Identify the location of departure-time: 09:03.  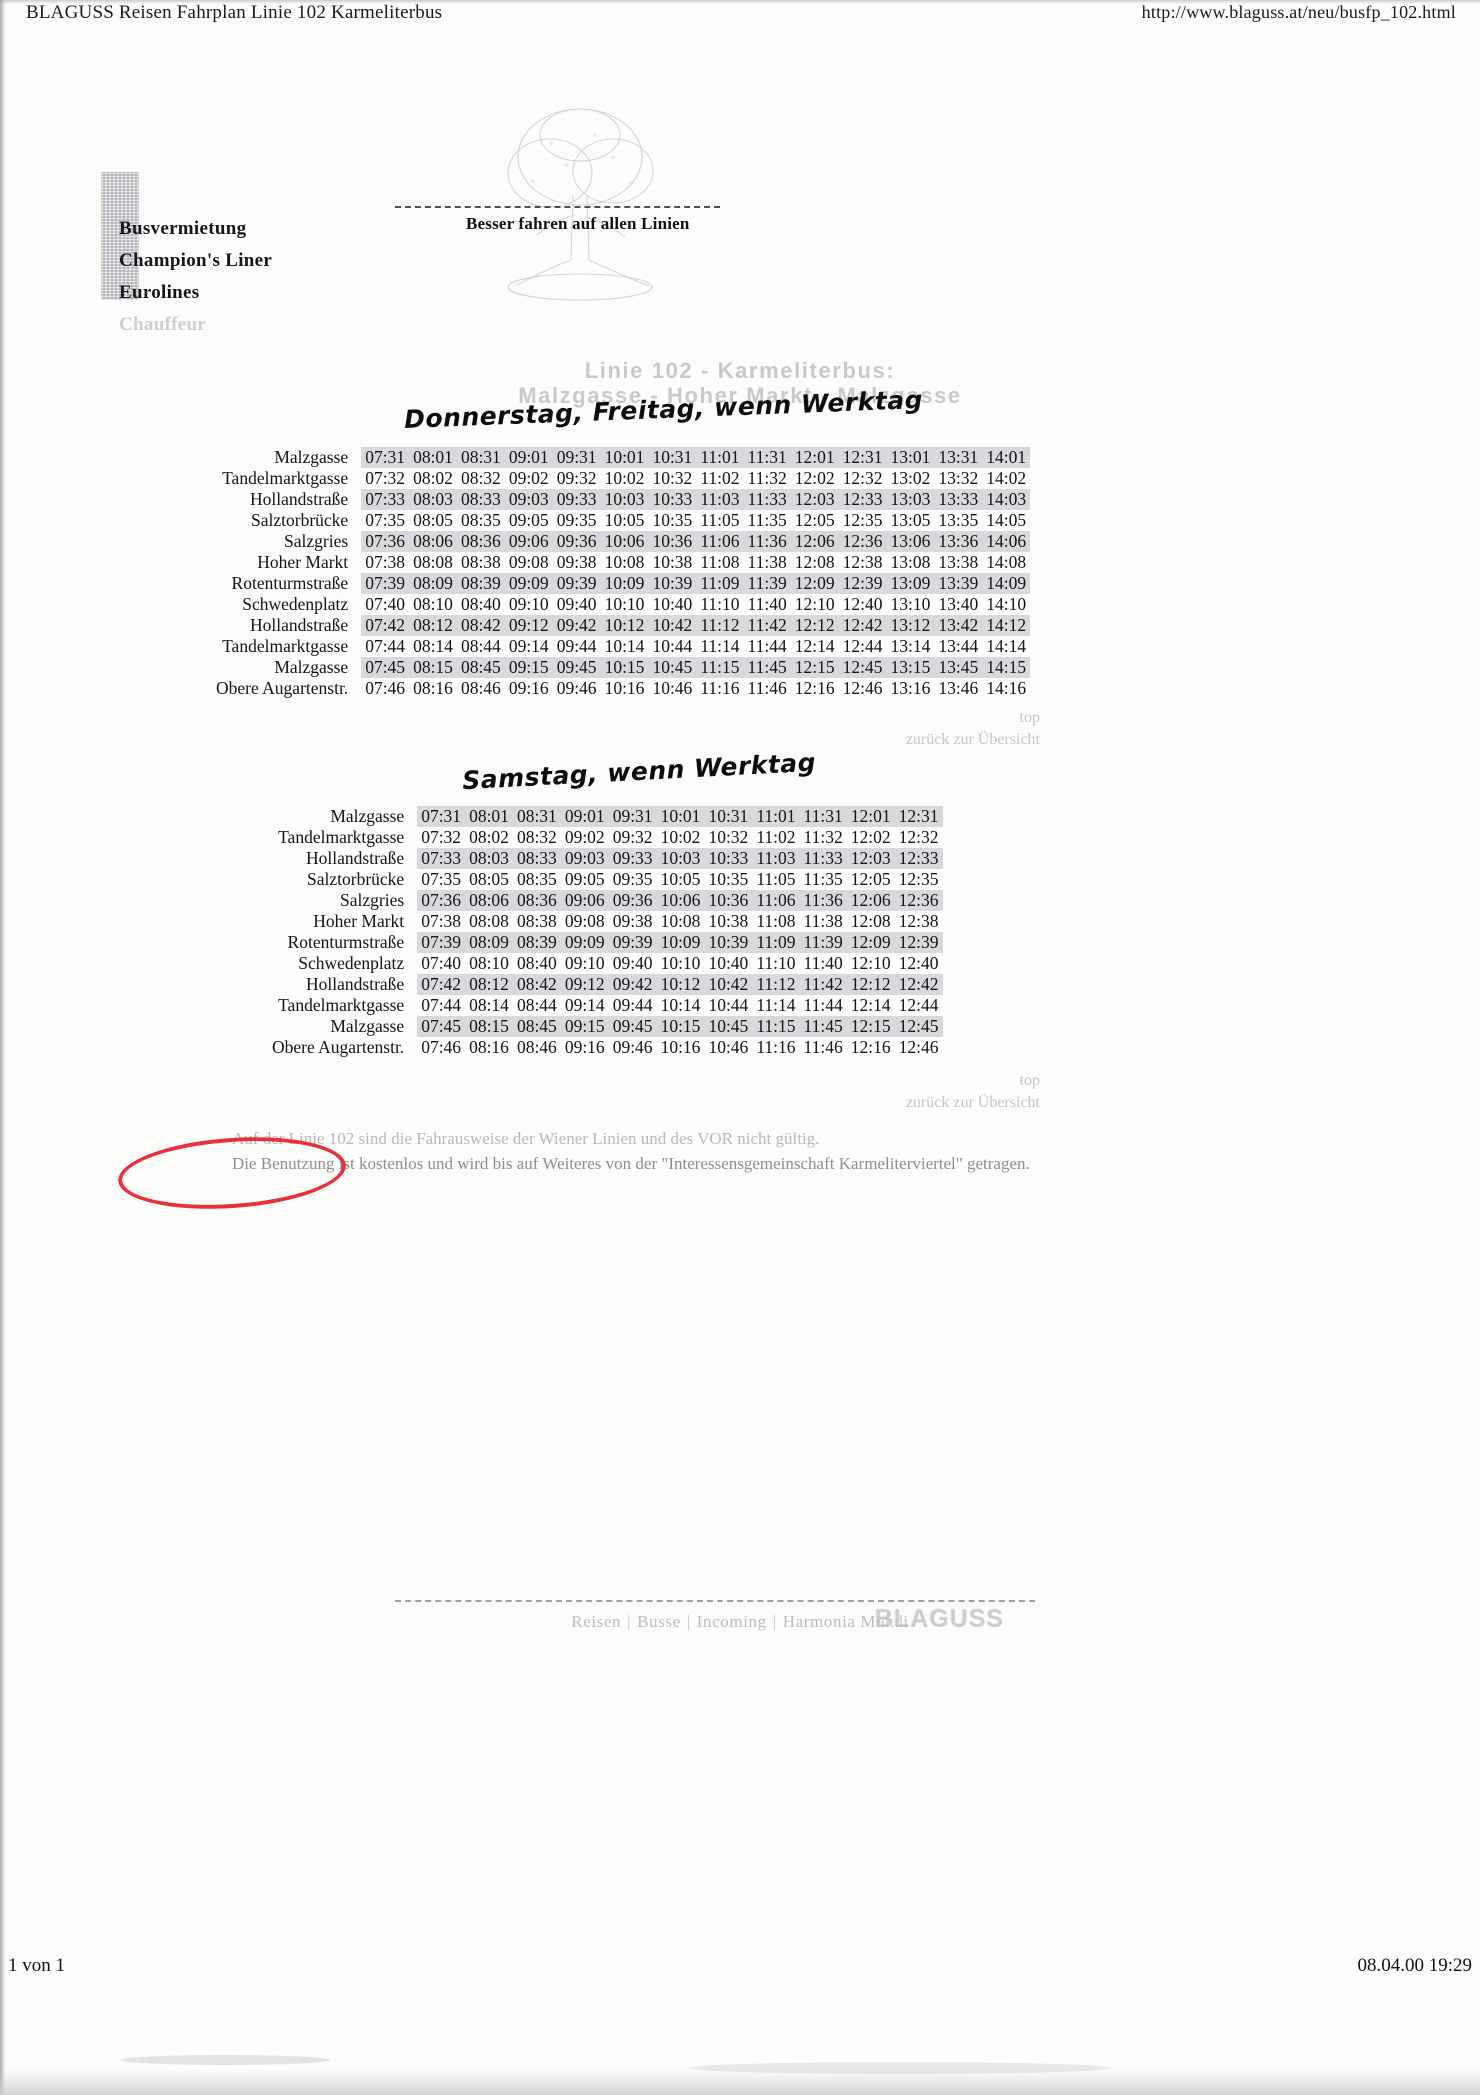
(584, 858).